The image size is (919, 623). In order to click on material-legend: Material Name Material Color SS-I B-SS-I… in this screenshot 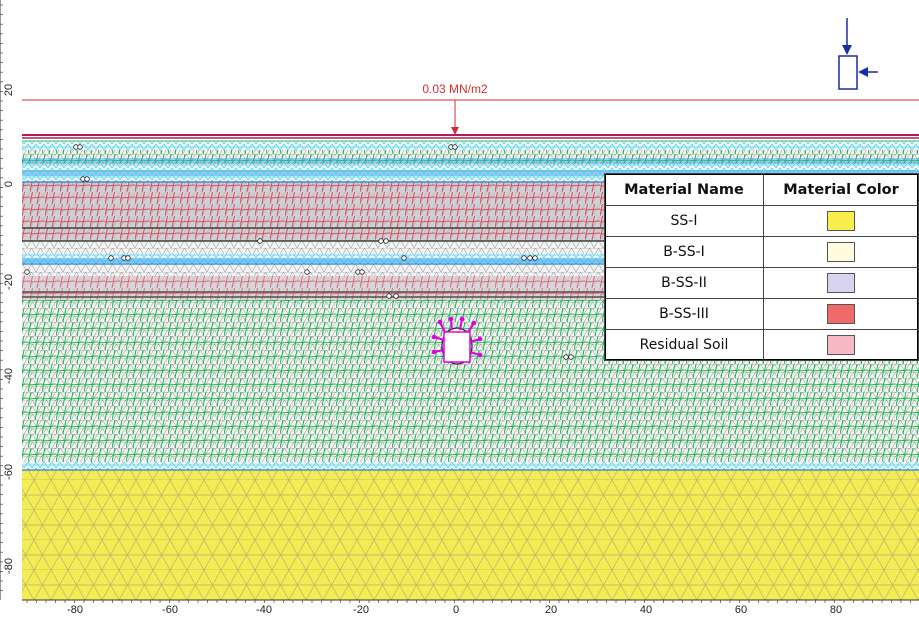, I will do `click(761, 267)`.